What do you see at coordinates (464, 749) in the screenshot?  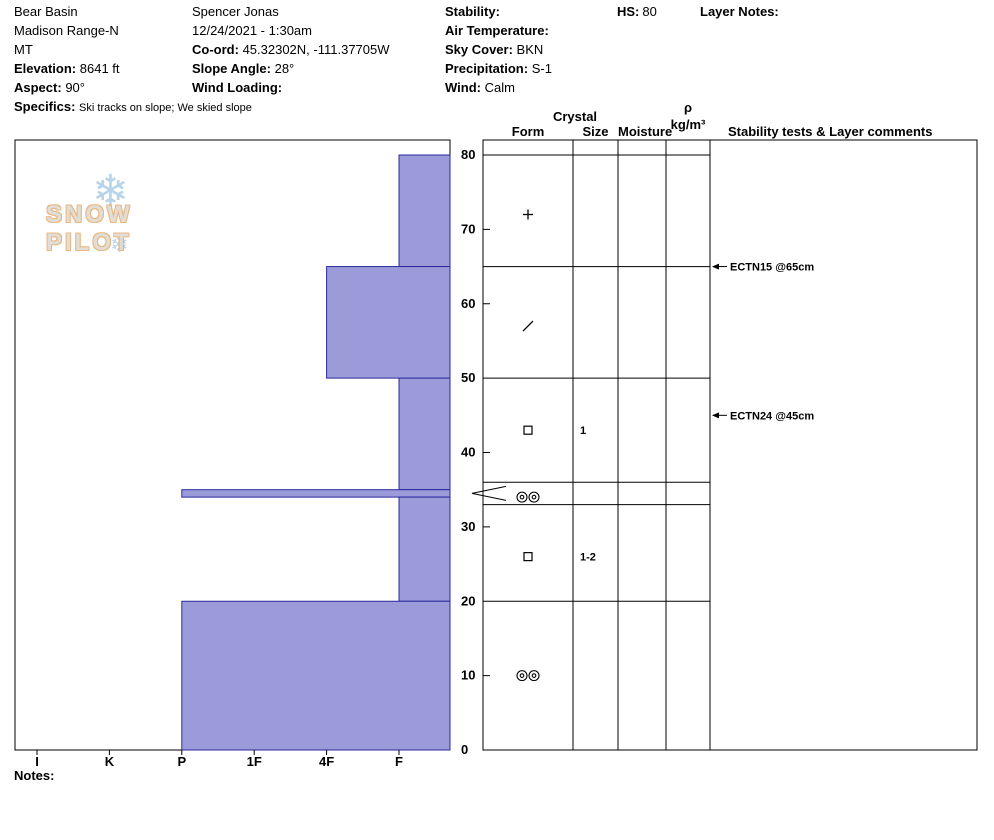 I see `y-axis-label: 0` at bounding box center [464, 749].